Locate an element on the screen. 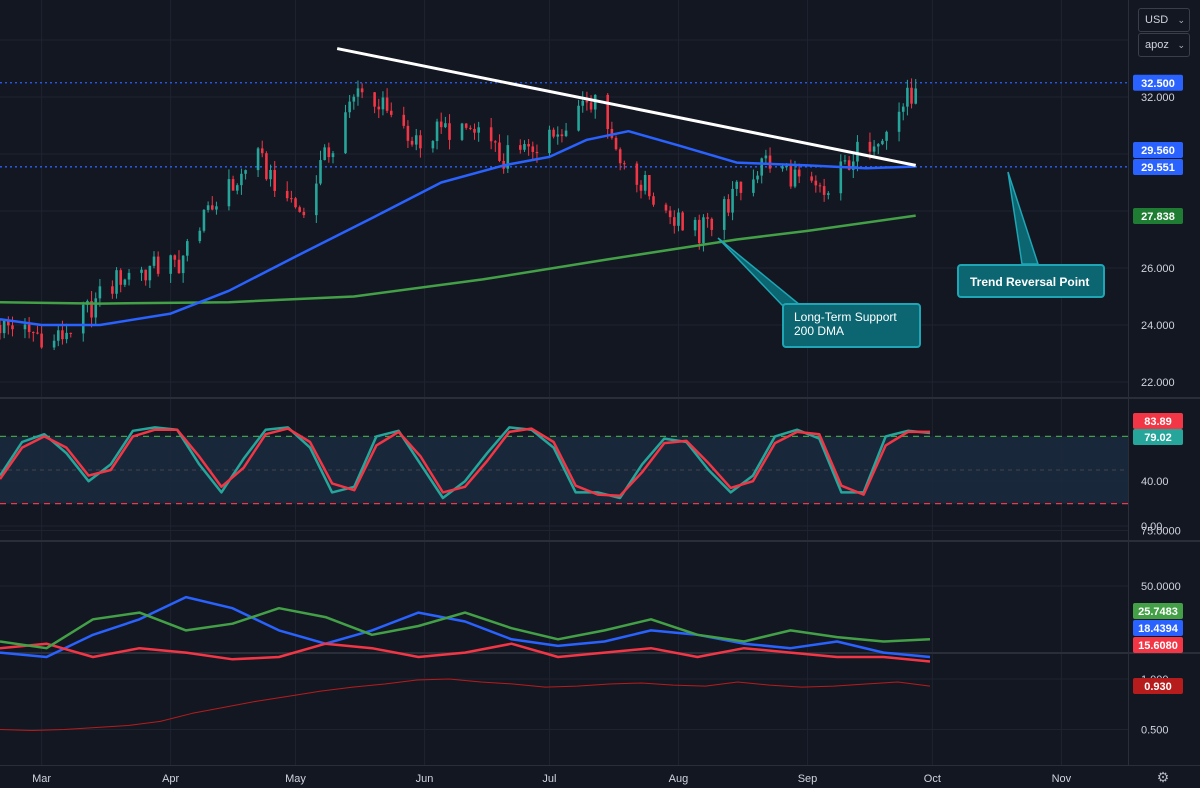 This screenshot has width=1200, height=788. ratio-line is located at coordinates (465, 704).